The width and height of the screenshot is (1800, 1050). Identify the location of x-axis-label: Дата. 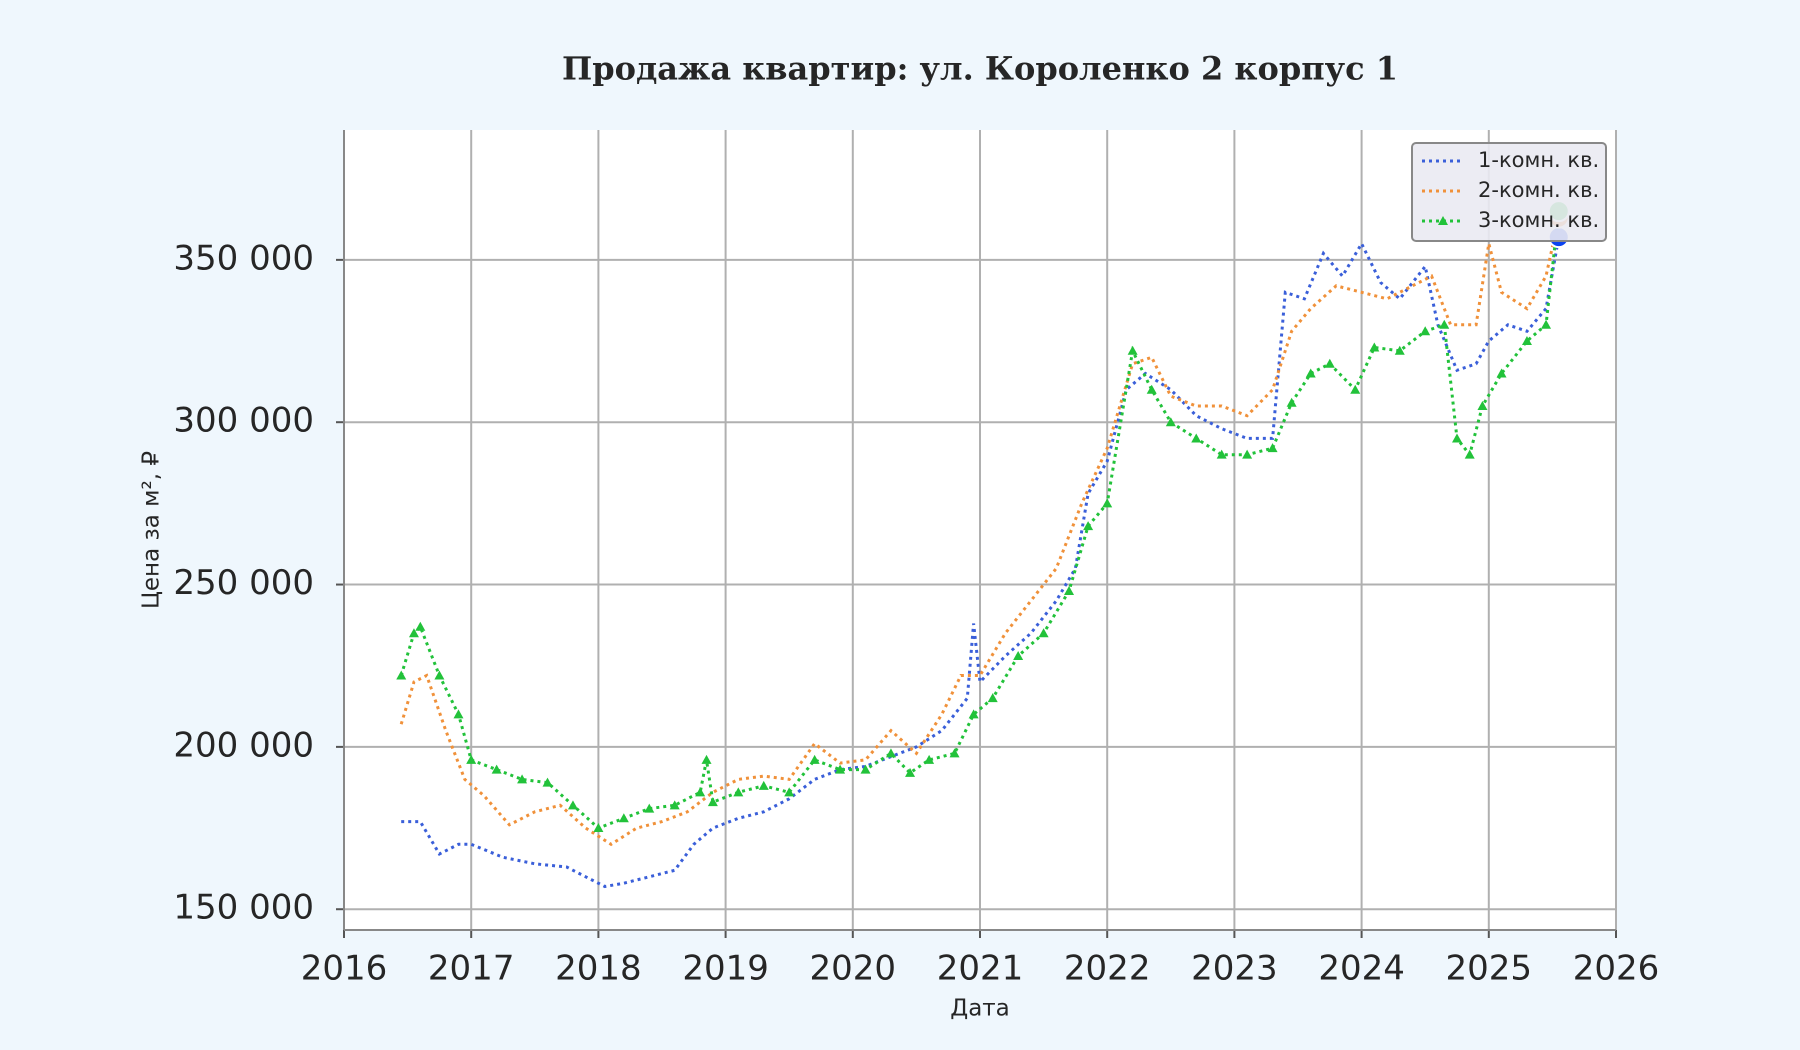
(980, 1009).